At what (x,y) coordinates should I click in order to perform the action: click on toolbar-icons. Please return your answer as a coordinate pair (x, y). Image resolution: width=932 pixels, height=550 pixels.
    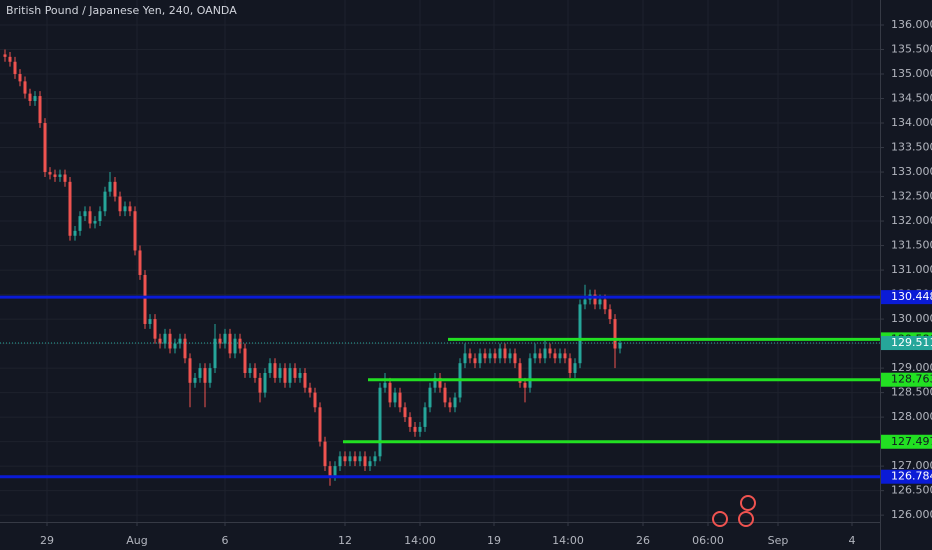
    Looking at the image, I should click on (734, 511).